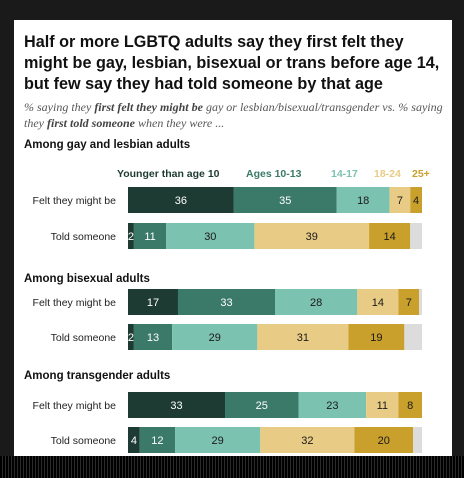  What do you see at coordinates (232, 467) in the screenshot?
I see `screen-bottom-strip` at bounding box center [232, 467].